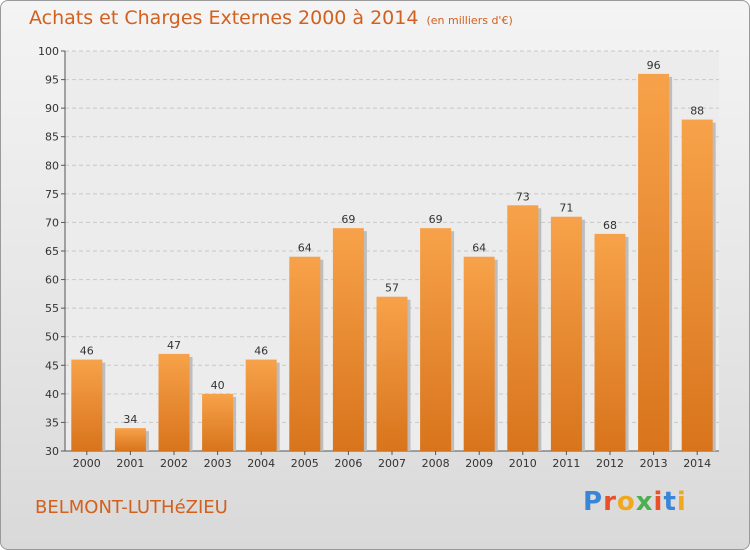  What do you see at coordinates (610, 225) in the screenshot?
I see `data-label: 68` at bounding box center [610, 225].